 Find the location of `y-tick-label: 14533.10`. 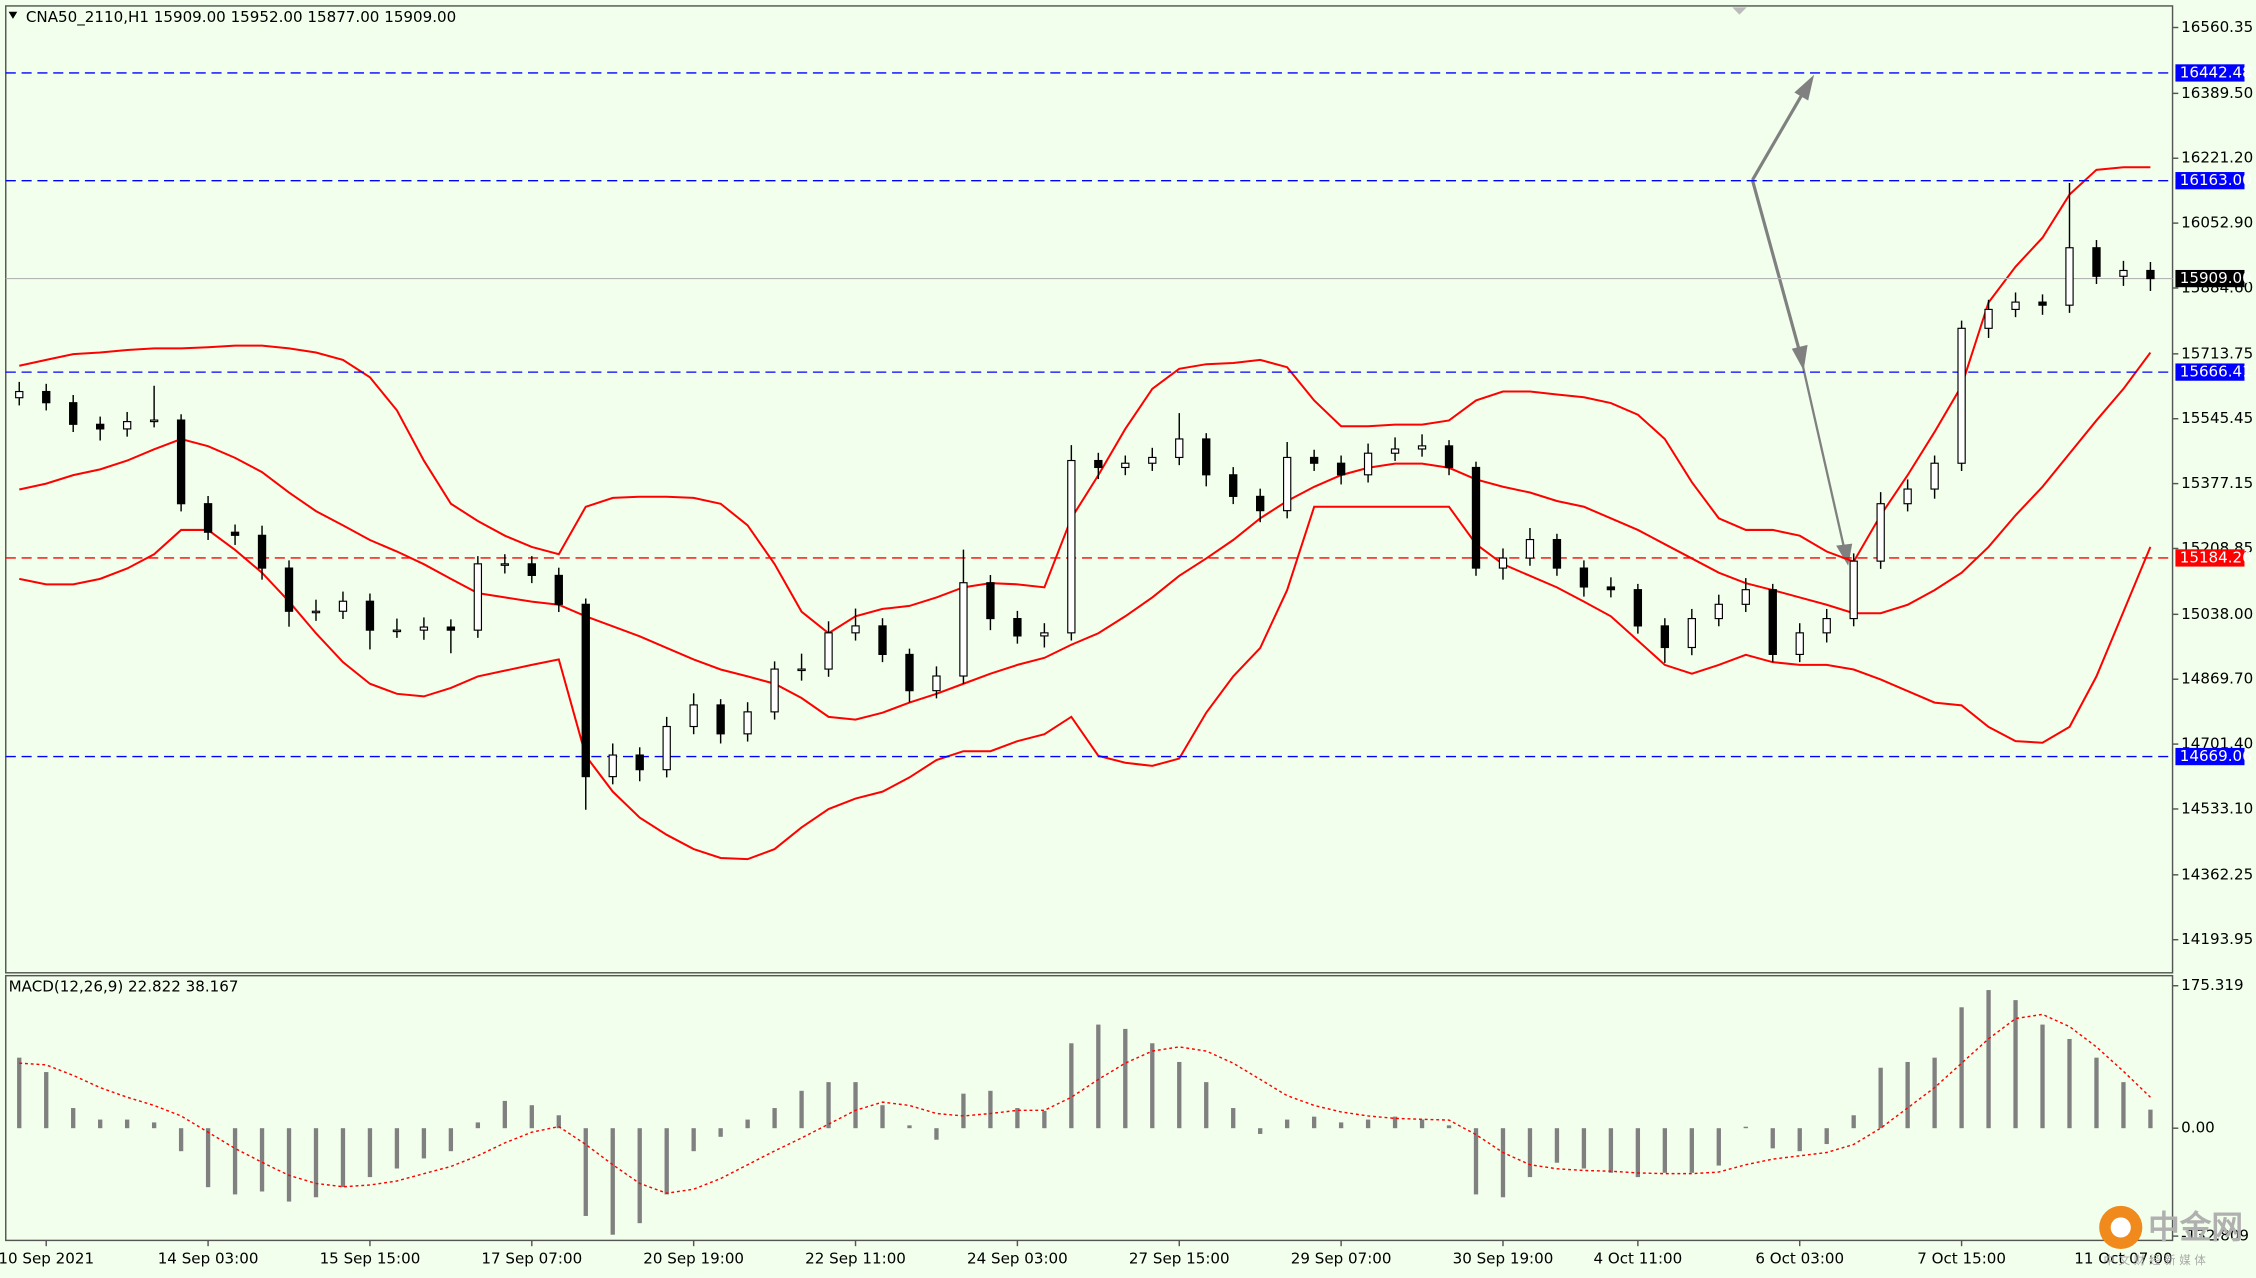

y-tick-label: 14533.10 is located at coordinates (2217, 808).